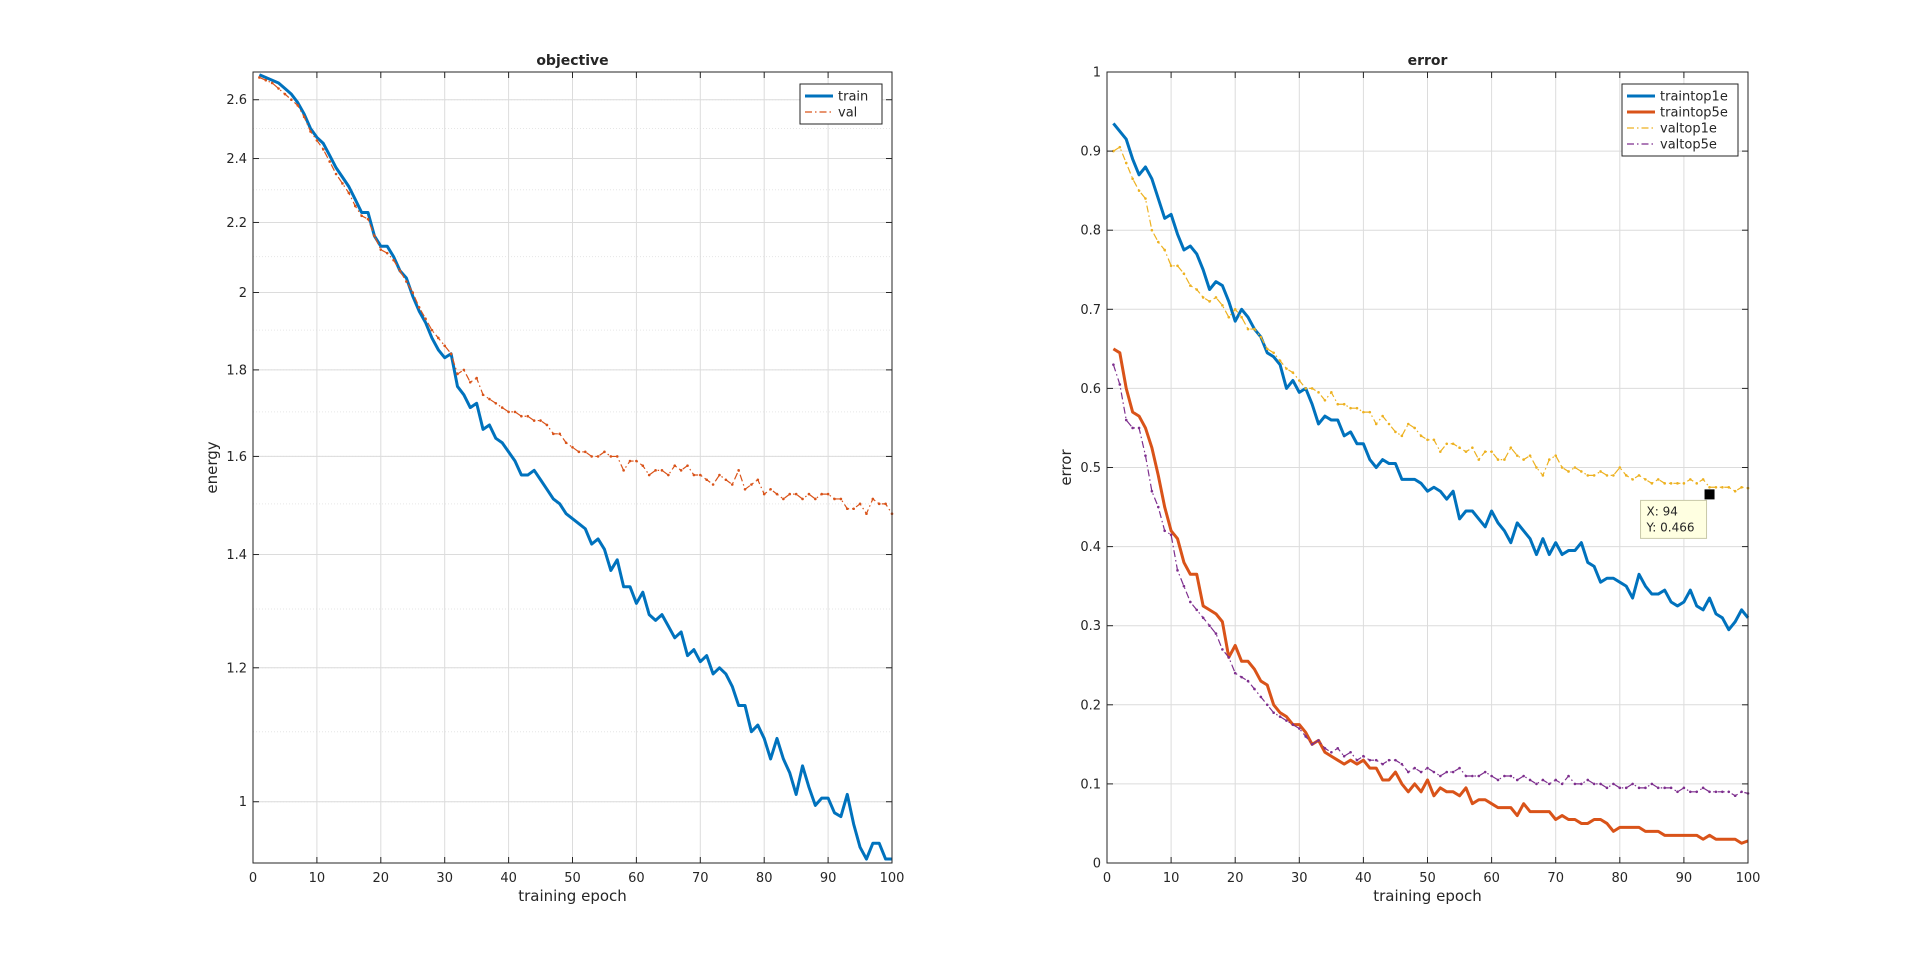 Image resolution: width=1920 pixels, height=960 pixels. Describe the element at coordinates (1090, 152) in the screenshot. I see `y-tick-label: 0.9` at that location.